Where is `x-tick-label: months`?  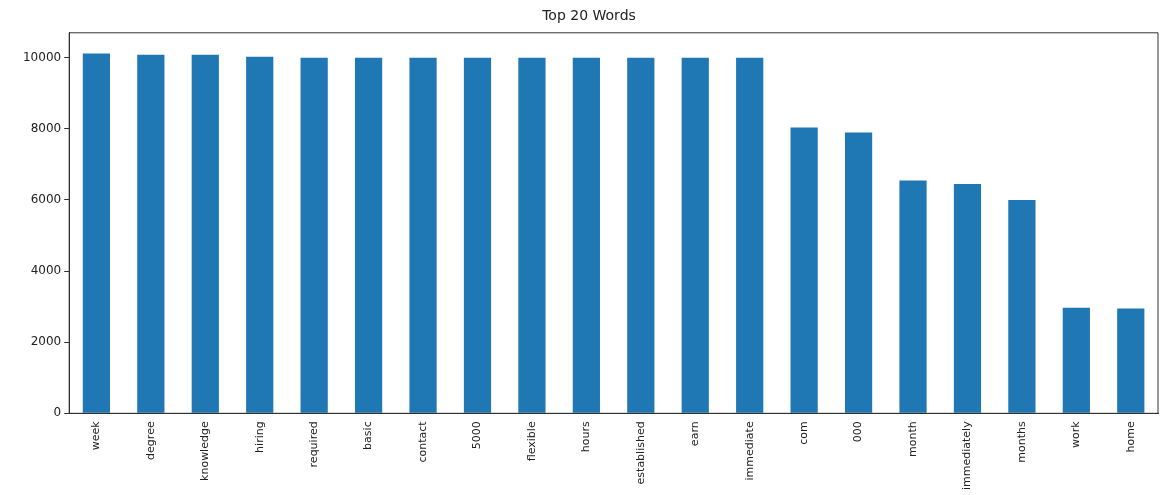
x-tick-label: months is located at coordinates (1021, 442).